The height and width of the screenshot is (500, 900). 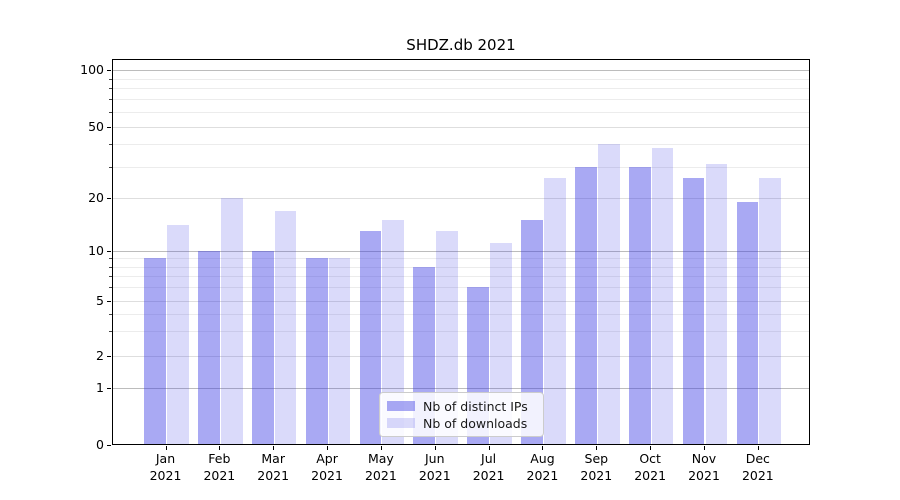 What do you see at coordinates (100, 355) in the screenshot?
I see `y-tick-label: 2` at bounding box center [100, 355].